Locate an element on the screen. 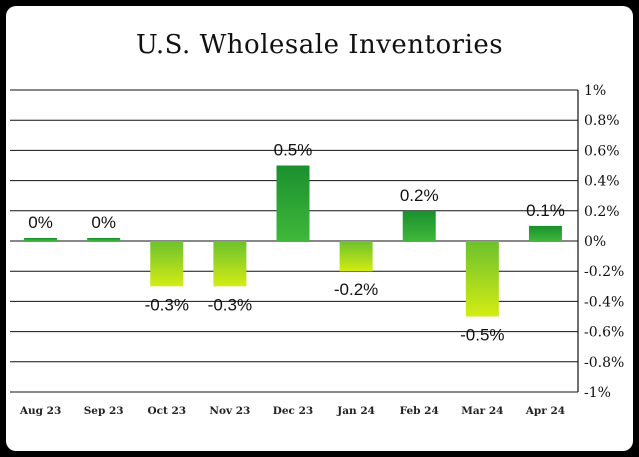  x-tick-label: Mar 24 is located at coordinates (482, 411).